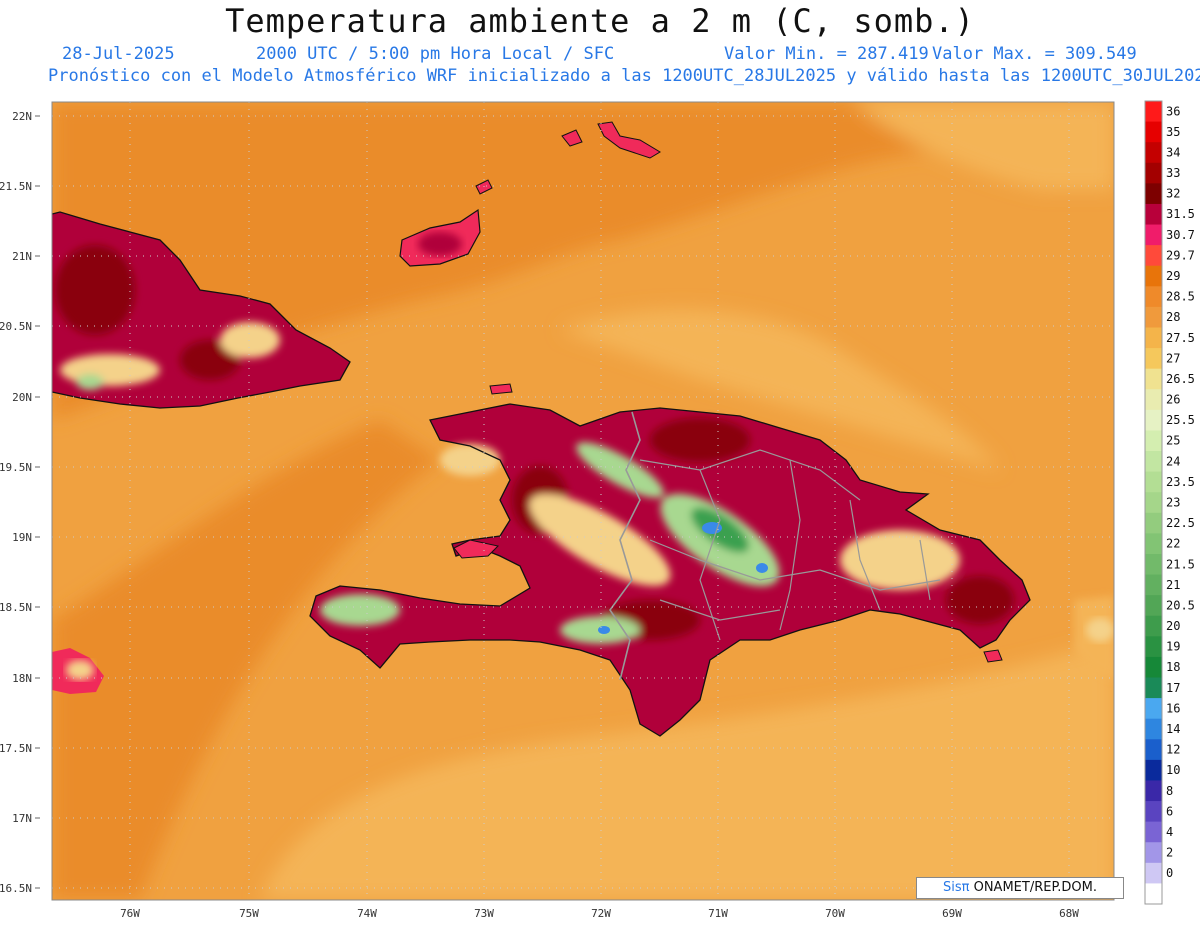  What do you see at coordinates (952, 913) in the screenshot?
I see `lon-label: 69W` at bounding box center [952, 913].